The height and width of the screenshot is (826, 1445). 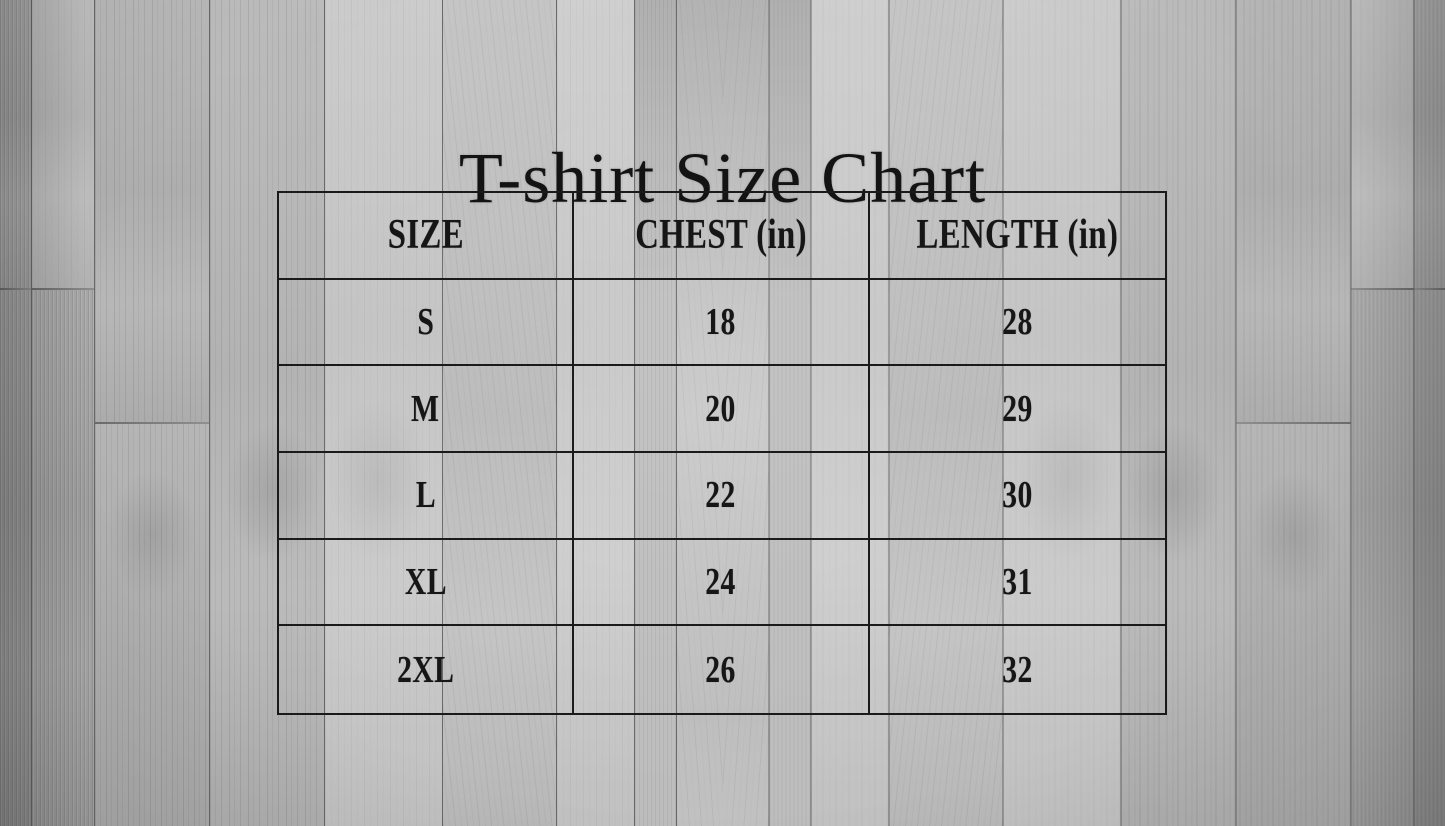 What do you see at coordinates (427, 323) in the screenshot?
I see `size-cell: S` at bounding box center [427, 323].